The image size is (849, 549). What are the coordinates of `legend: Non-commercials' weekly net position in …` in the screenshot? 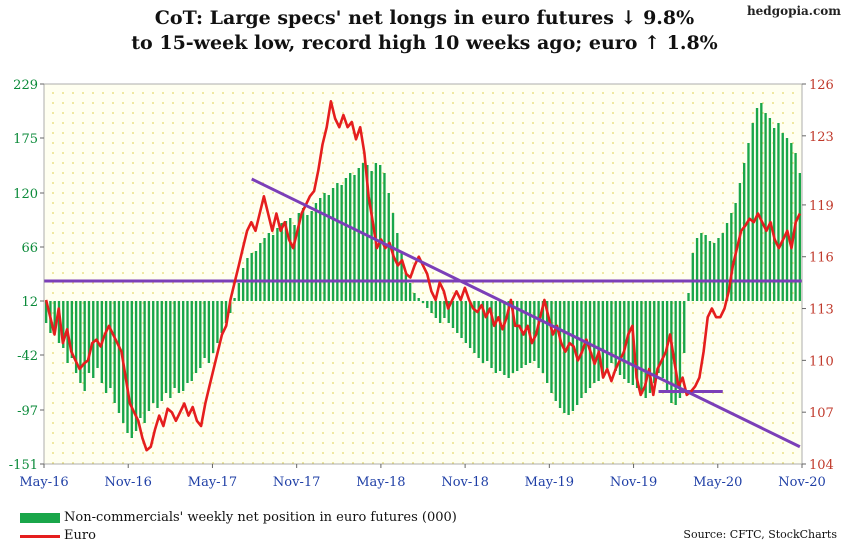 It's located at (238, 527).